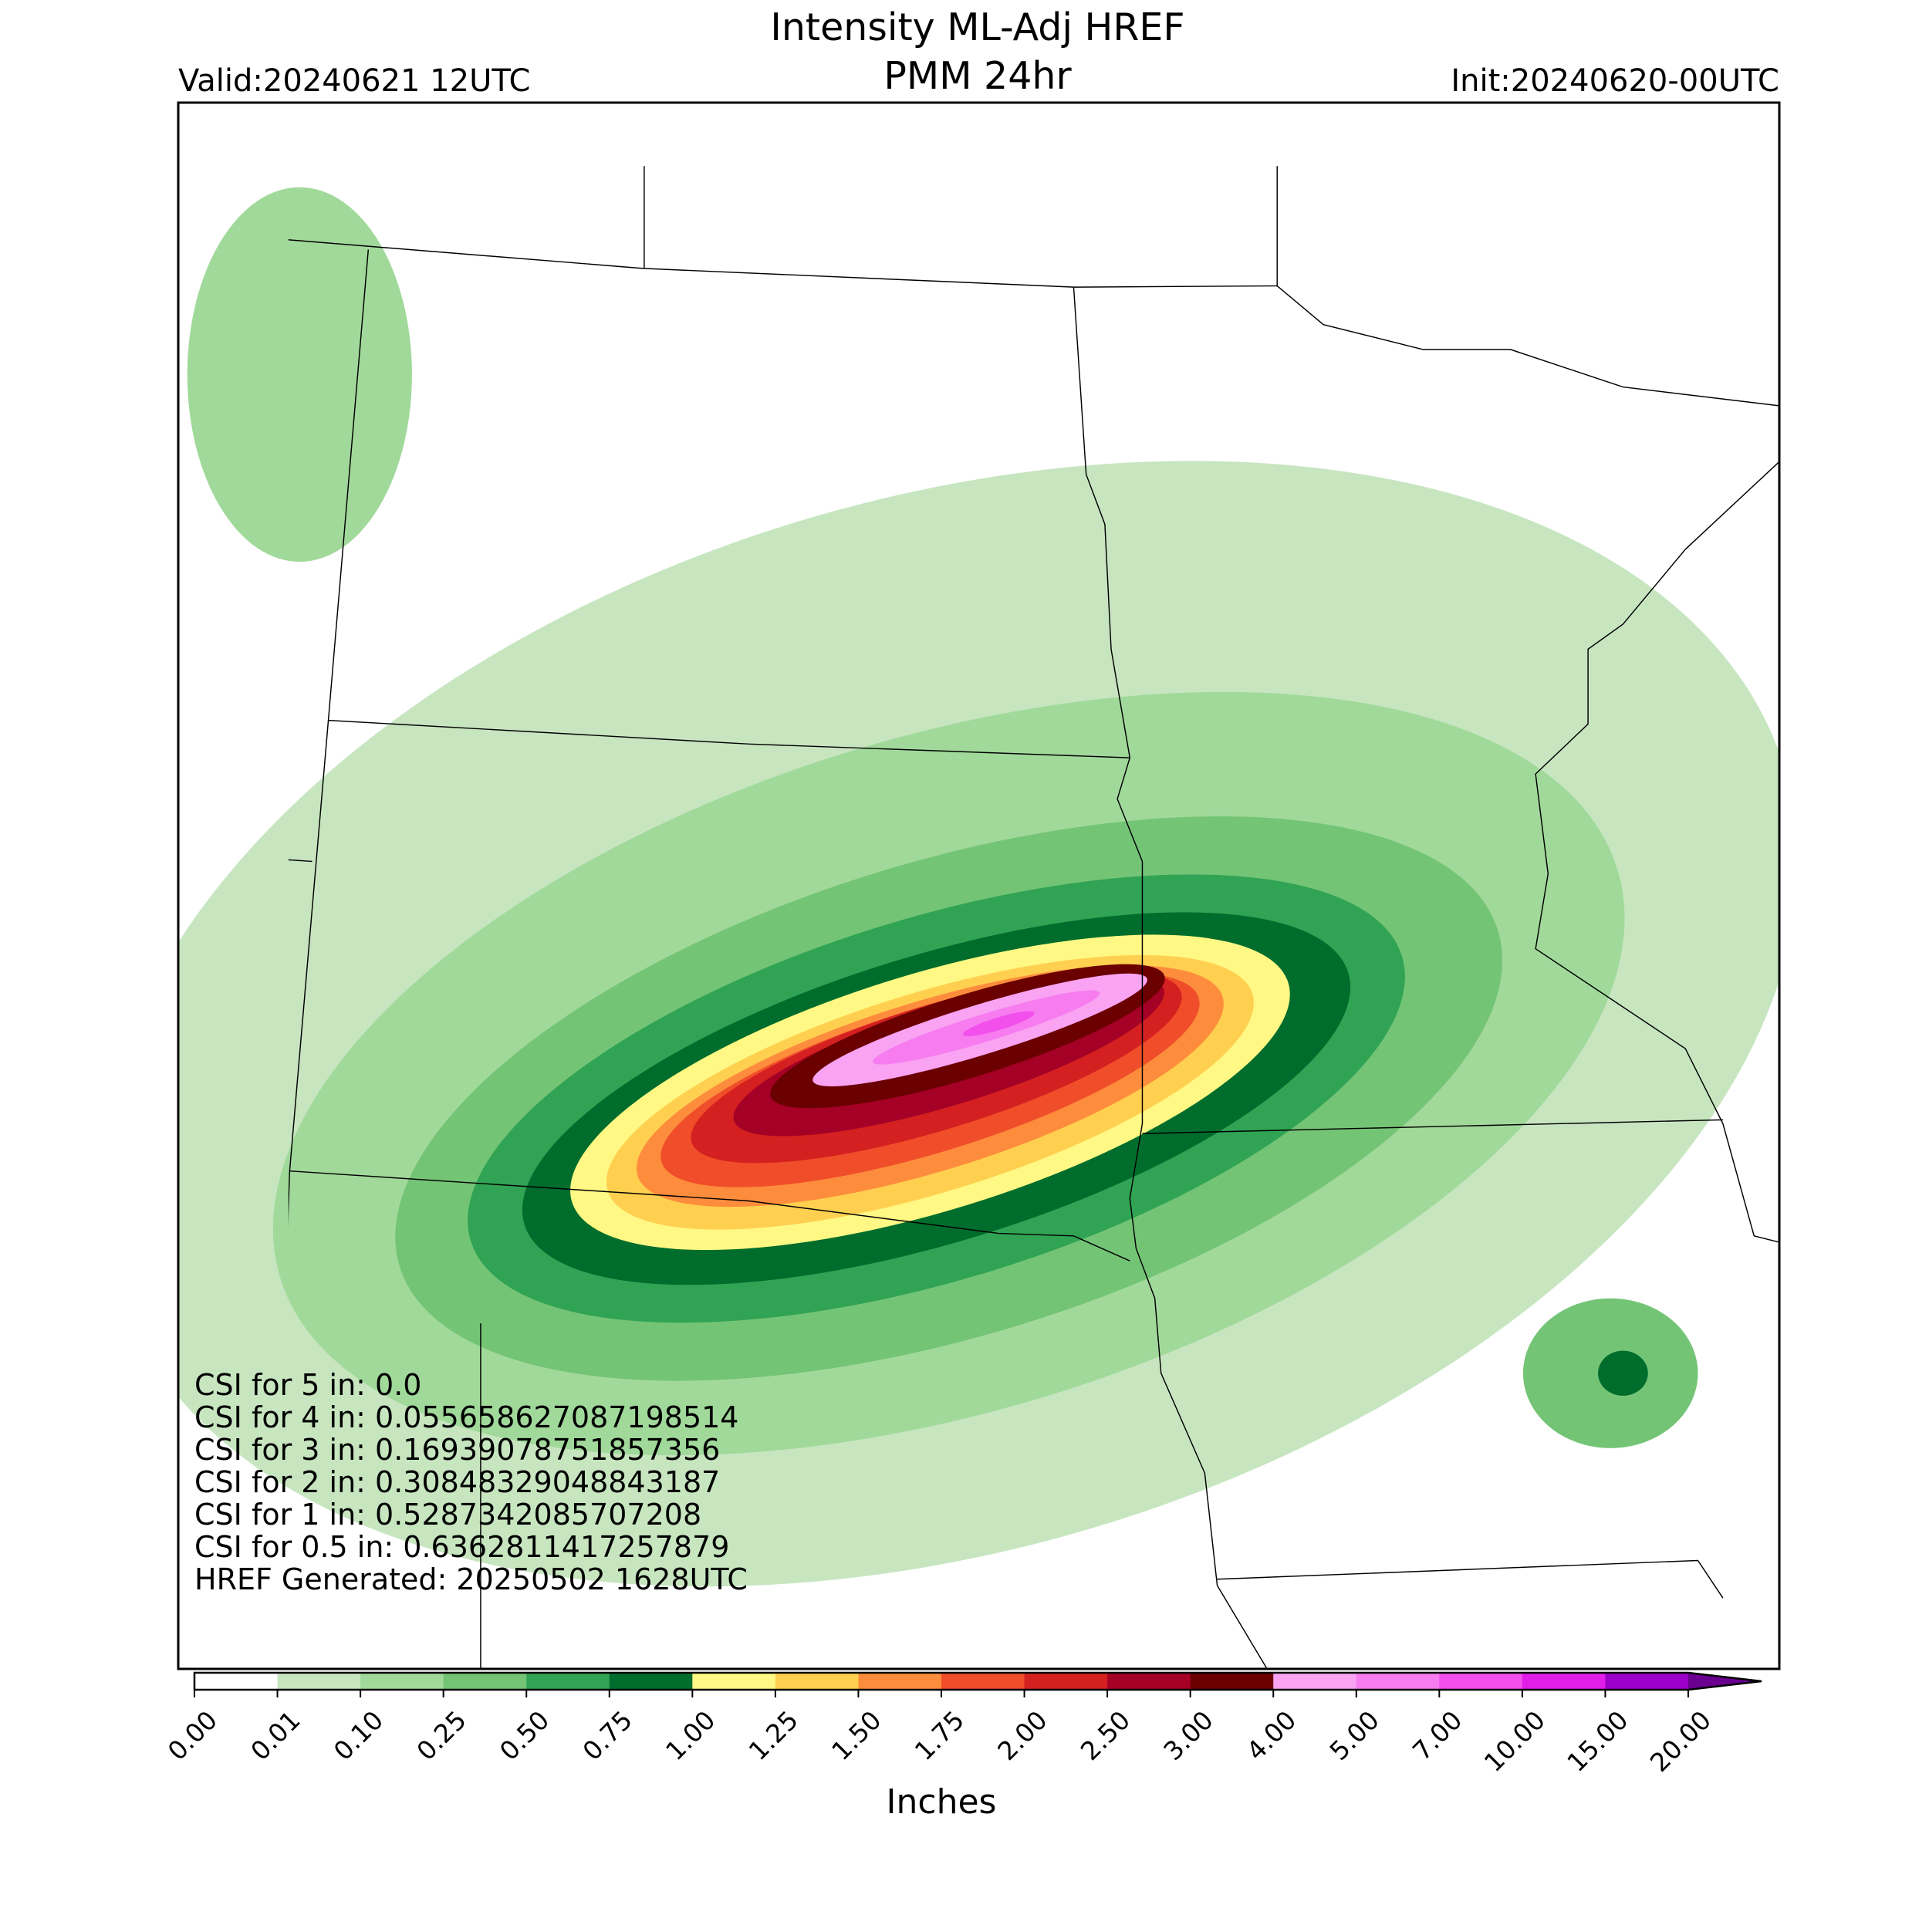  What do you see at coordinates (466, 1417) in the screenshot?
I see `csi-note: CSI for 4 in: 0.05565862708719851​4` at bounding box center [466, 1417].